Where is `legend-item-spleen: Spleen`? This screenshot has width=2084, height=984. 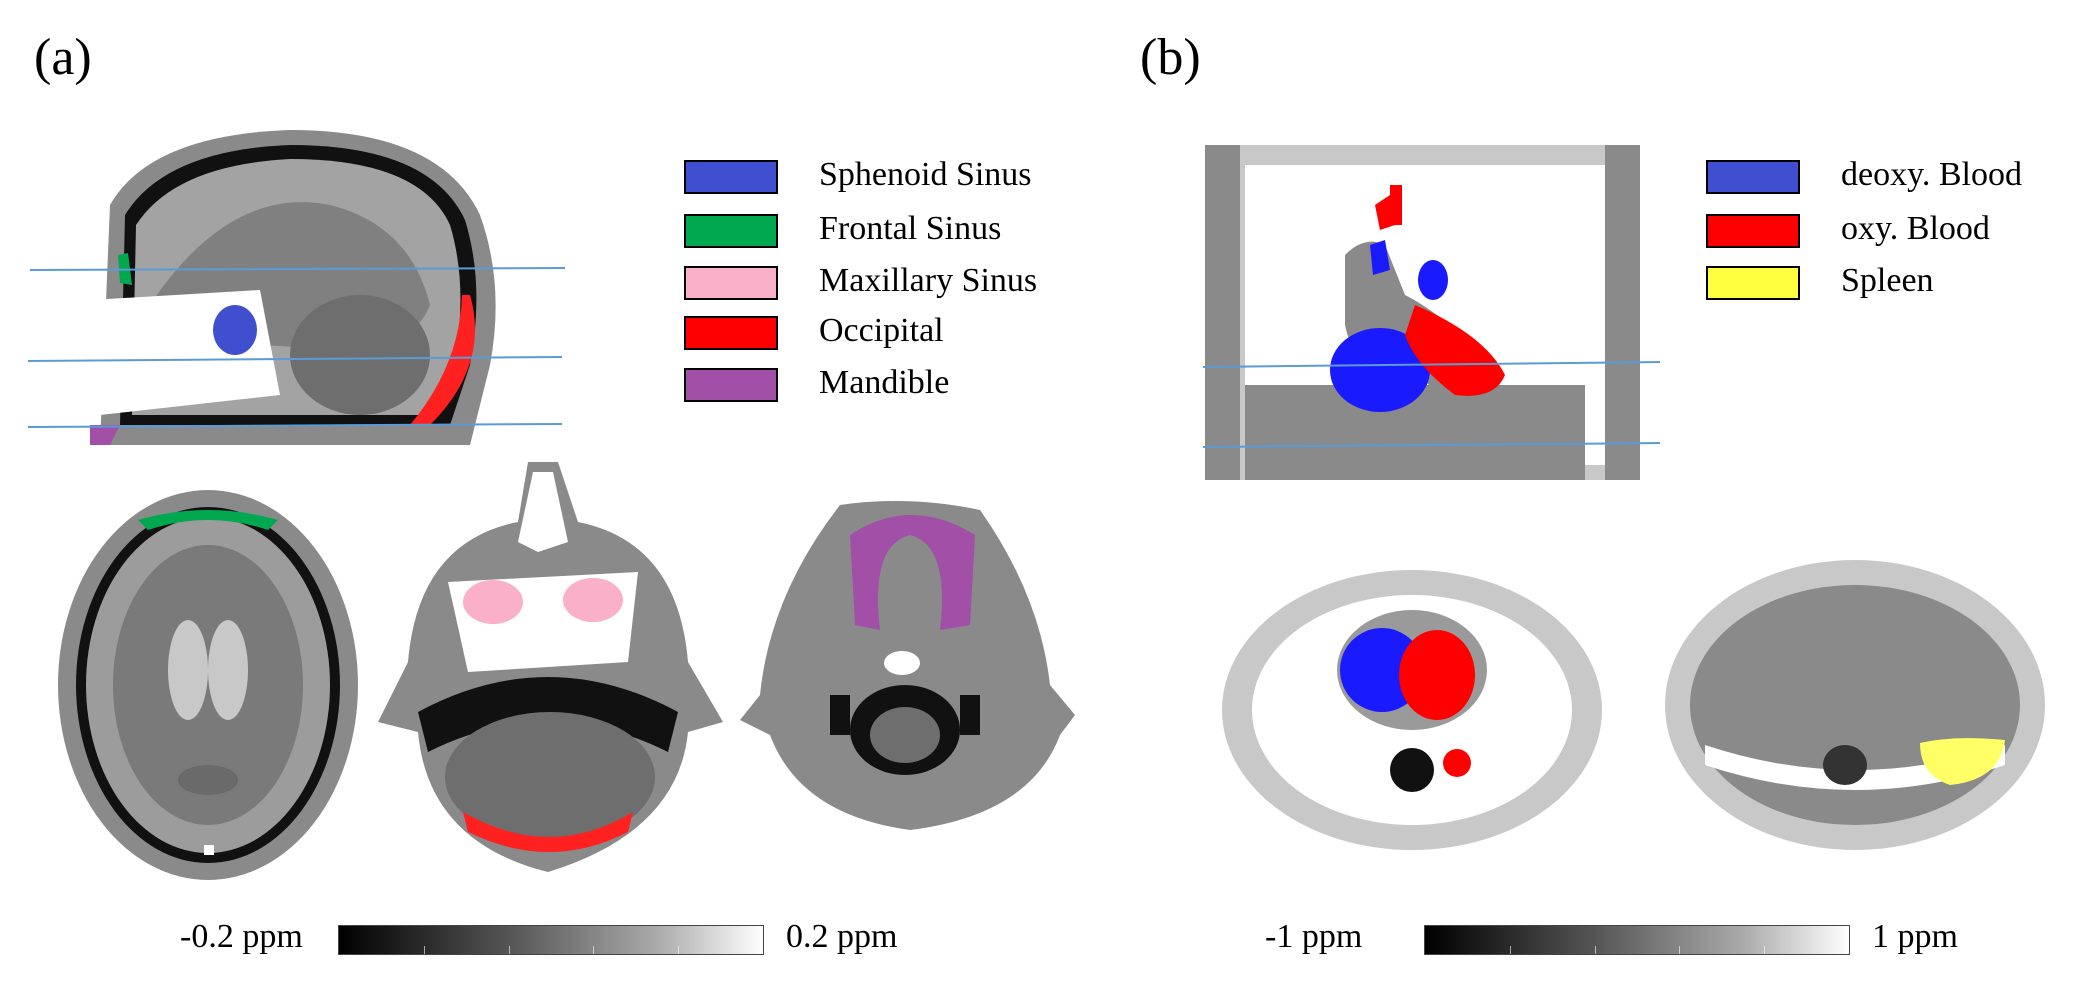 legend-item-spleen: Spleen is located at coordinates (1895, 284).